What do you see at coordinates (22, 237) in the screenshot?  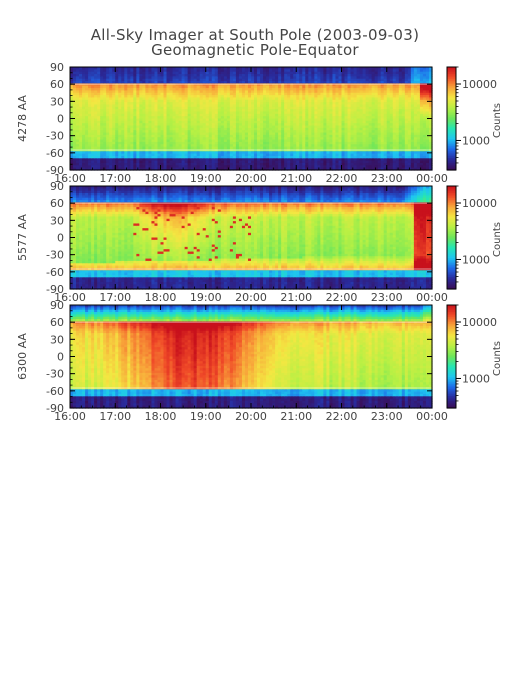 I see `panel-label: 5577 AA` at bounding box center [22, 237].